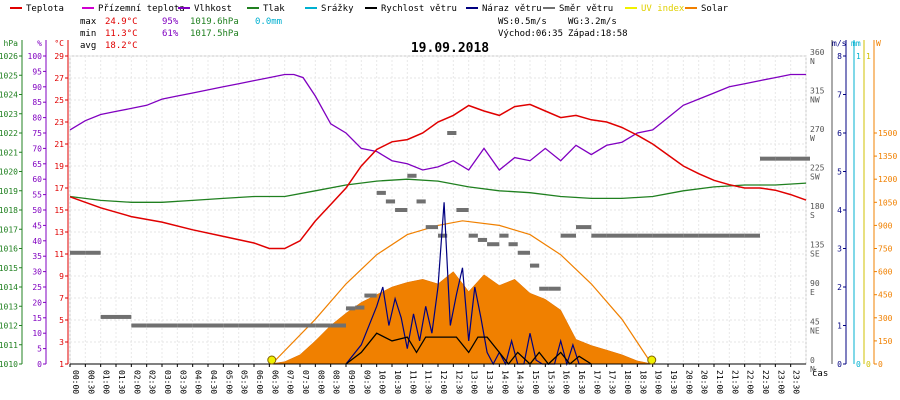  Describe the element at coordinates (817, 245) in the screenshot. I see `axis-label-wind-dir-135: 135` at that location.